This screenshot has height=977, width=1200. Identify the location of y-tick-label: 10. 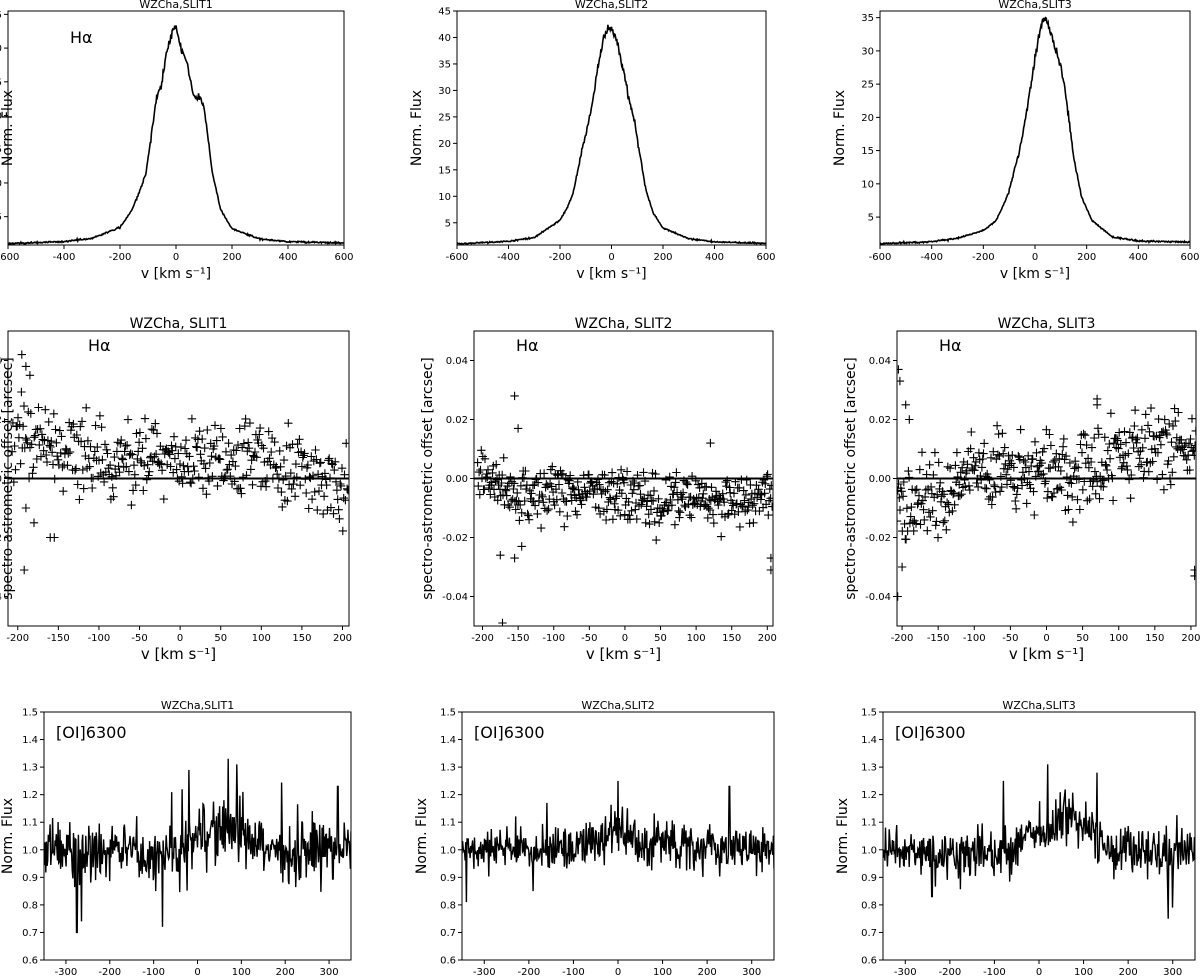
(1, 183).